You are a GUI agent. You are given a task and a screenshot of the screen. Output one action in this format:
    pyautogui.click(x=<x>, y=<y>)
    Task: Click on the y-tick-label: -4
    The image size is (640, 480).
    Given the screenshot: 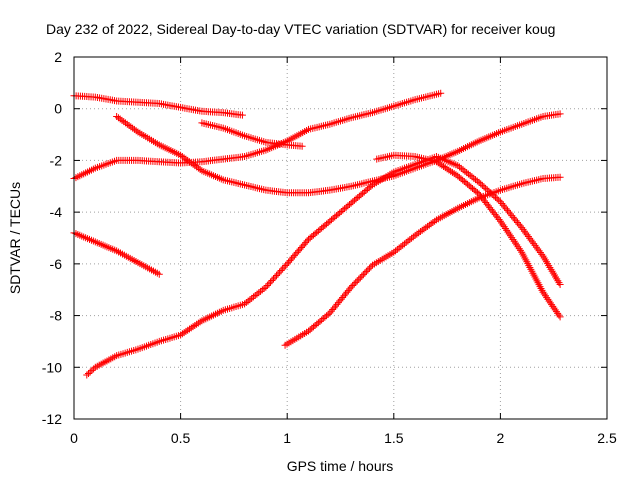 What is the action you would take?
    pyautogui.click(x=56, y=212)
    